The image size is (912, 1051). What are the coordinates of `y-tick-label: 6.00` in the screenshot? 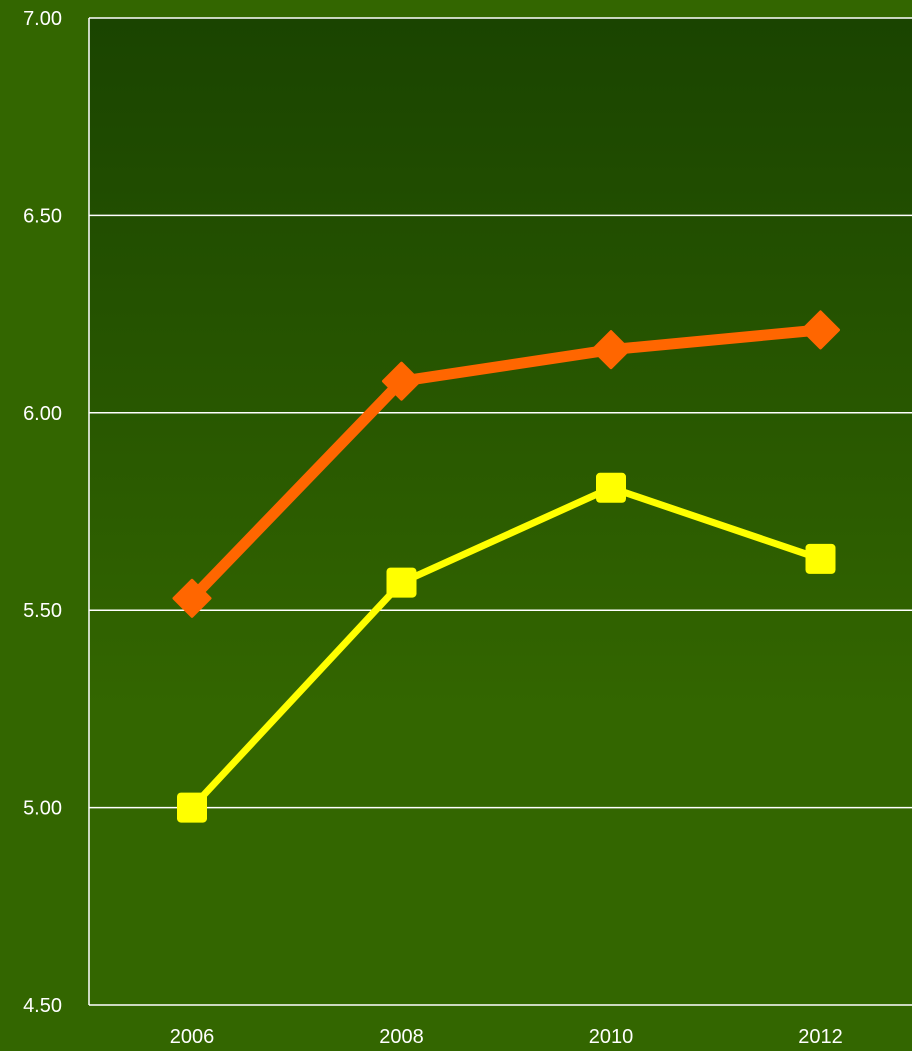 It's located at (42, 414).